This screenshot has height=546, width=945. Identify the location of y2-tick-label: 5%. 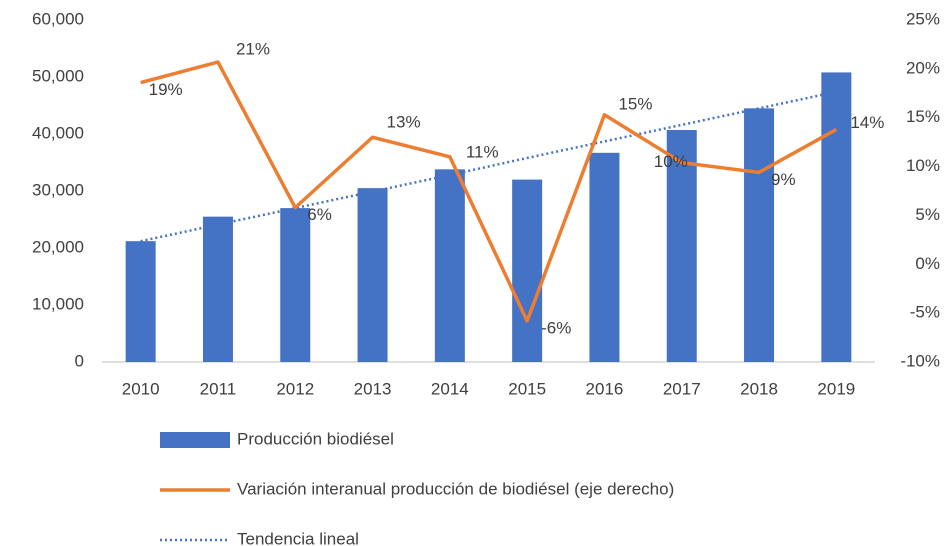
(927, 214).